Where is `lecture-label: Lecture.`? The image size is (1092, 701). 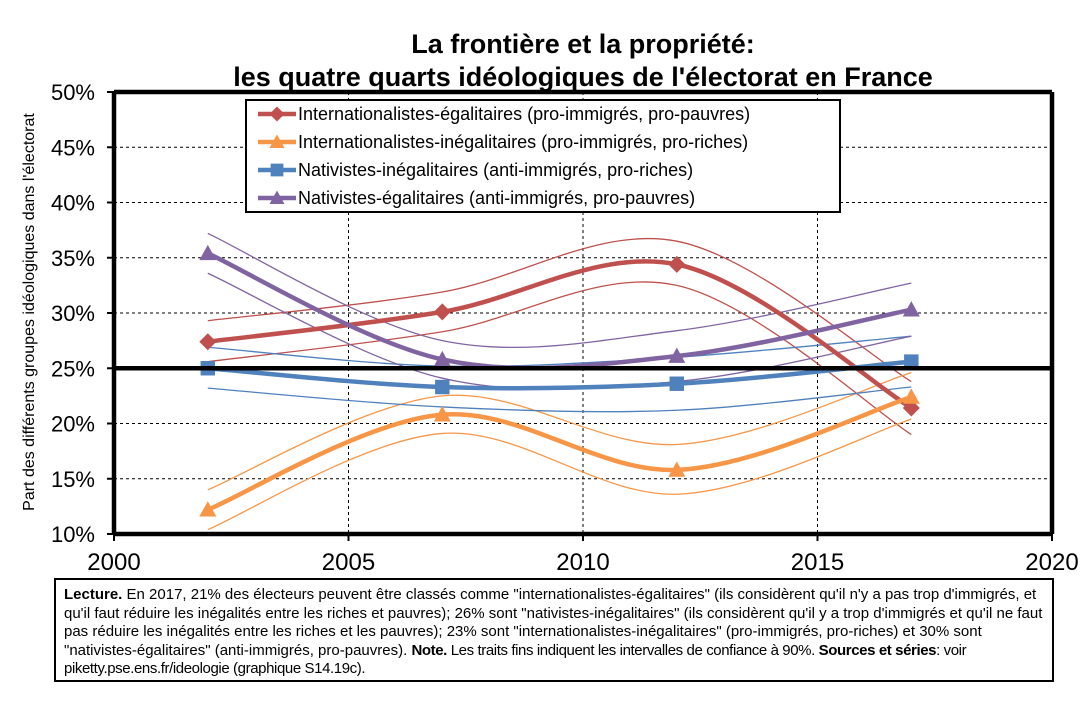
lecture-label: Lecture. is located at coordinates (93, 594).